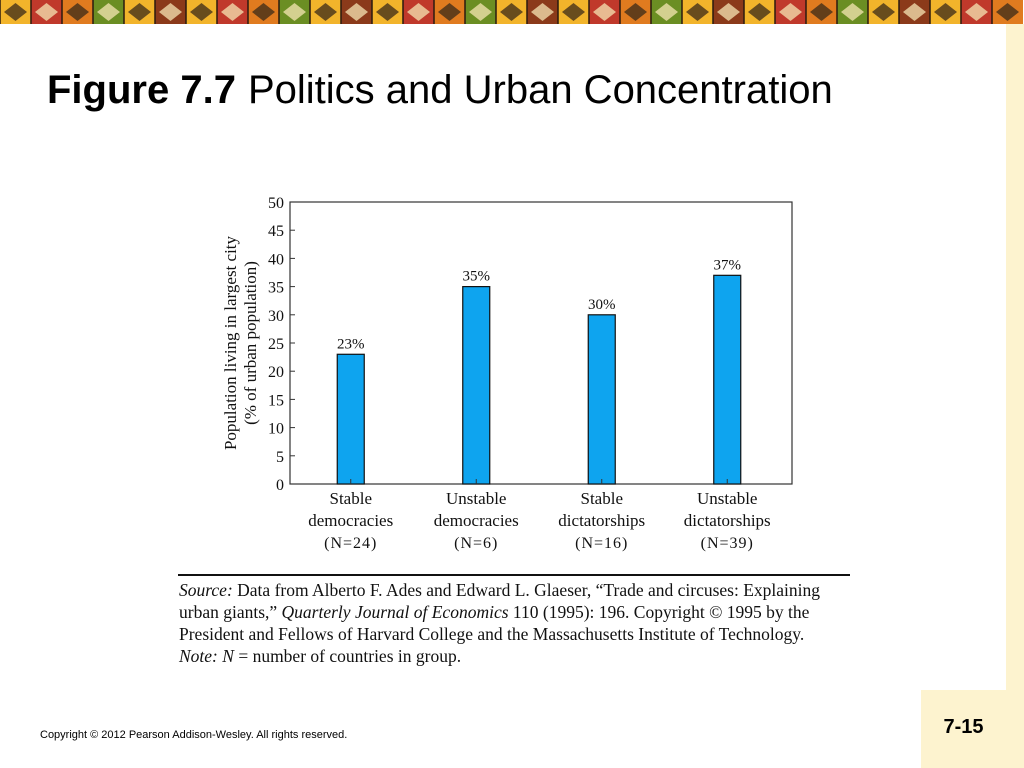  What do you see at coordinates (198, 656) in the screenshot?
I see `note-label: Note:` at bounding box center [198, 656].